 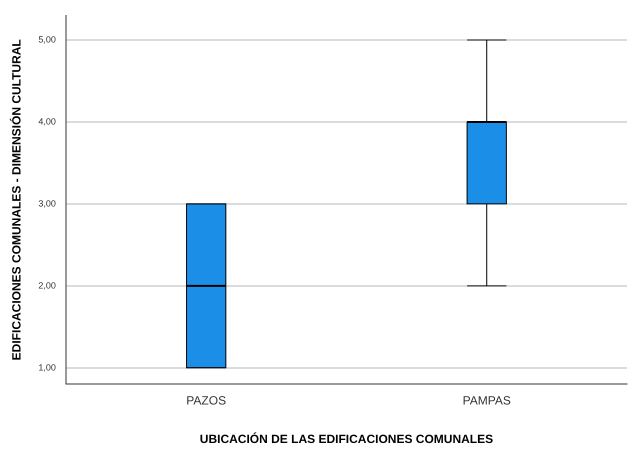 I want to click on x-tick-label: PAZOS, so click(x=206, y=401).